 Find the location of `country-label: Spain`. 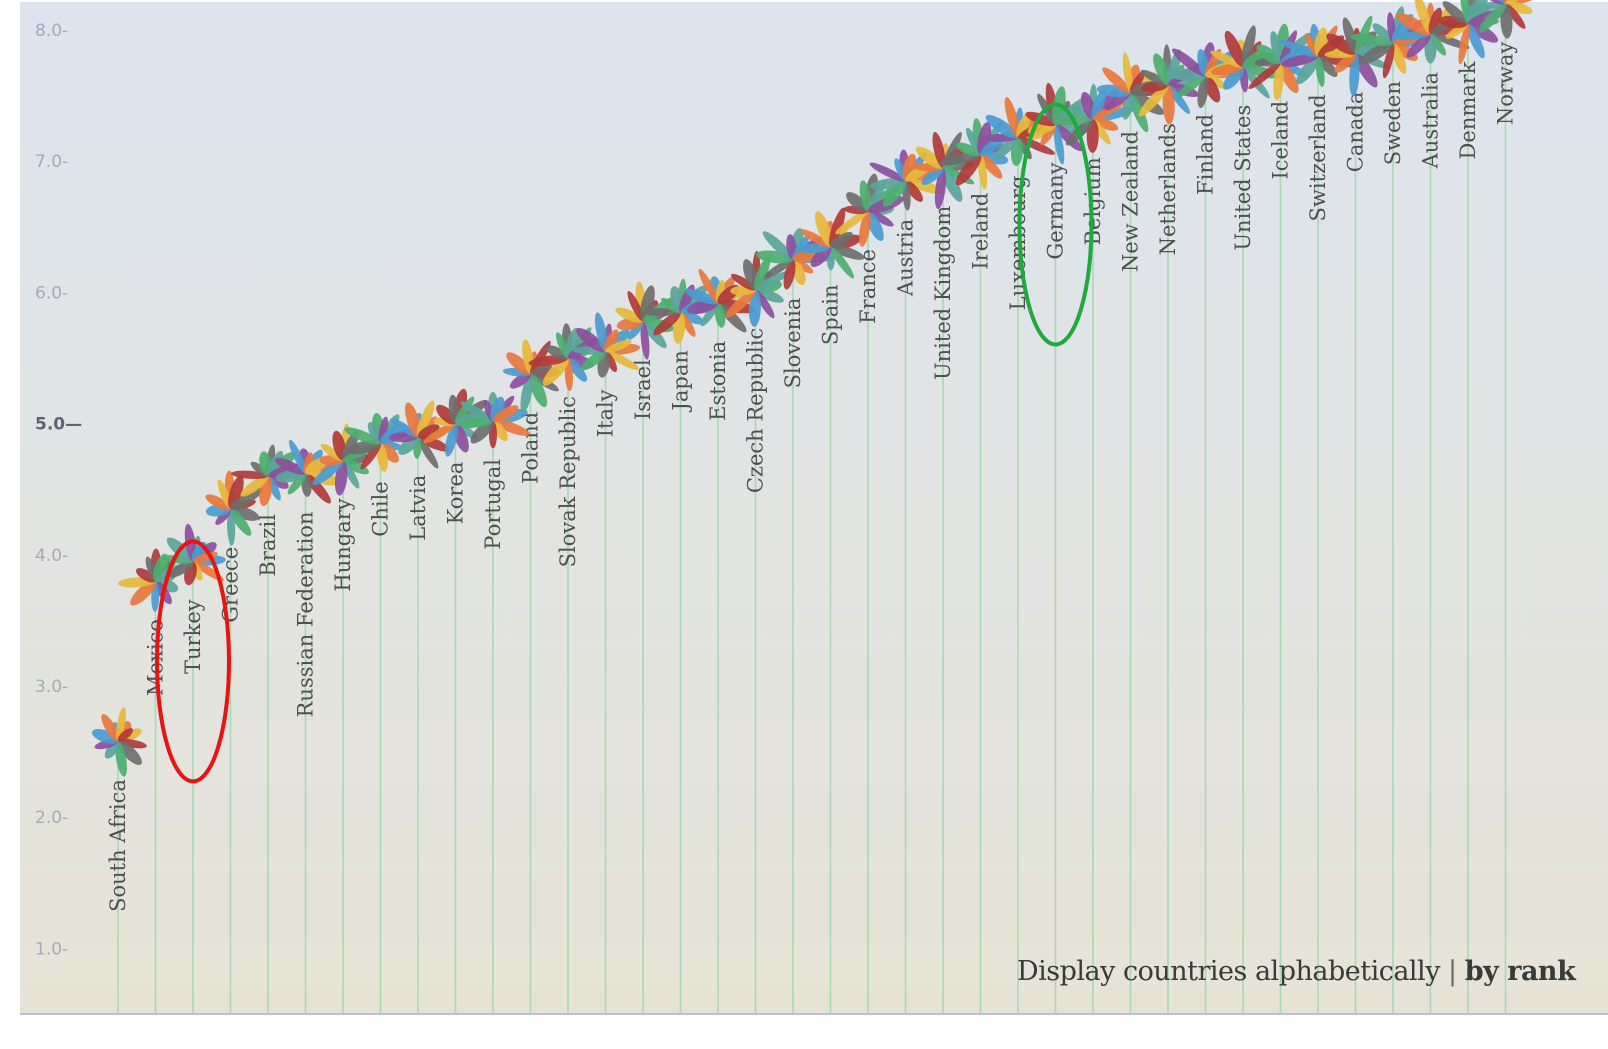

country-label: Spain is located at coordinates (831, 314).